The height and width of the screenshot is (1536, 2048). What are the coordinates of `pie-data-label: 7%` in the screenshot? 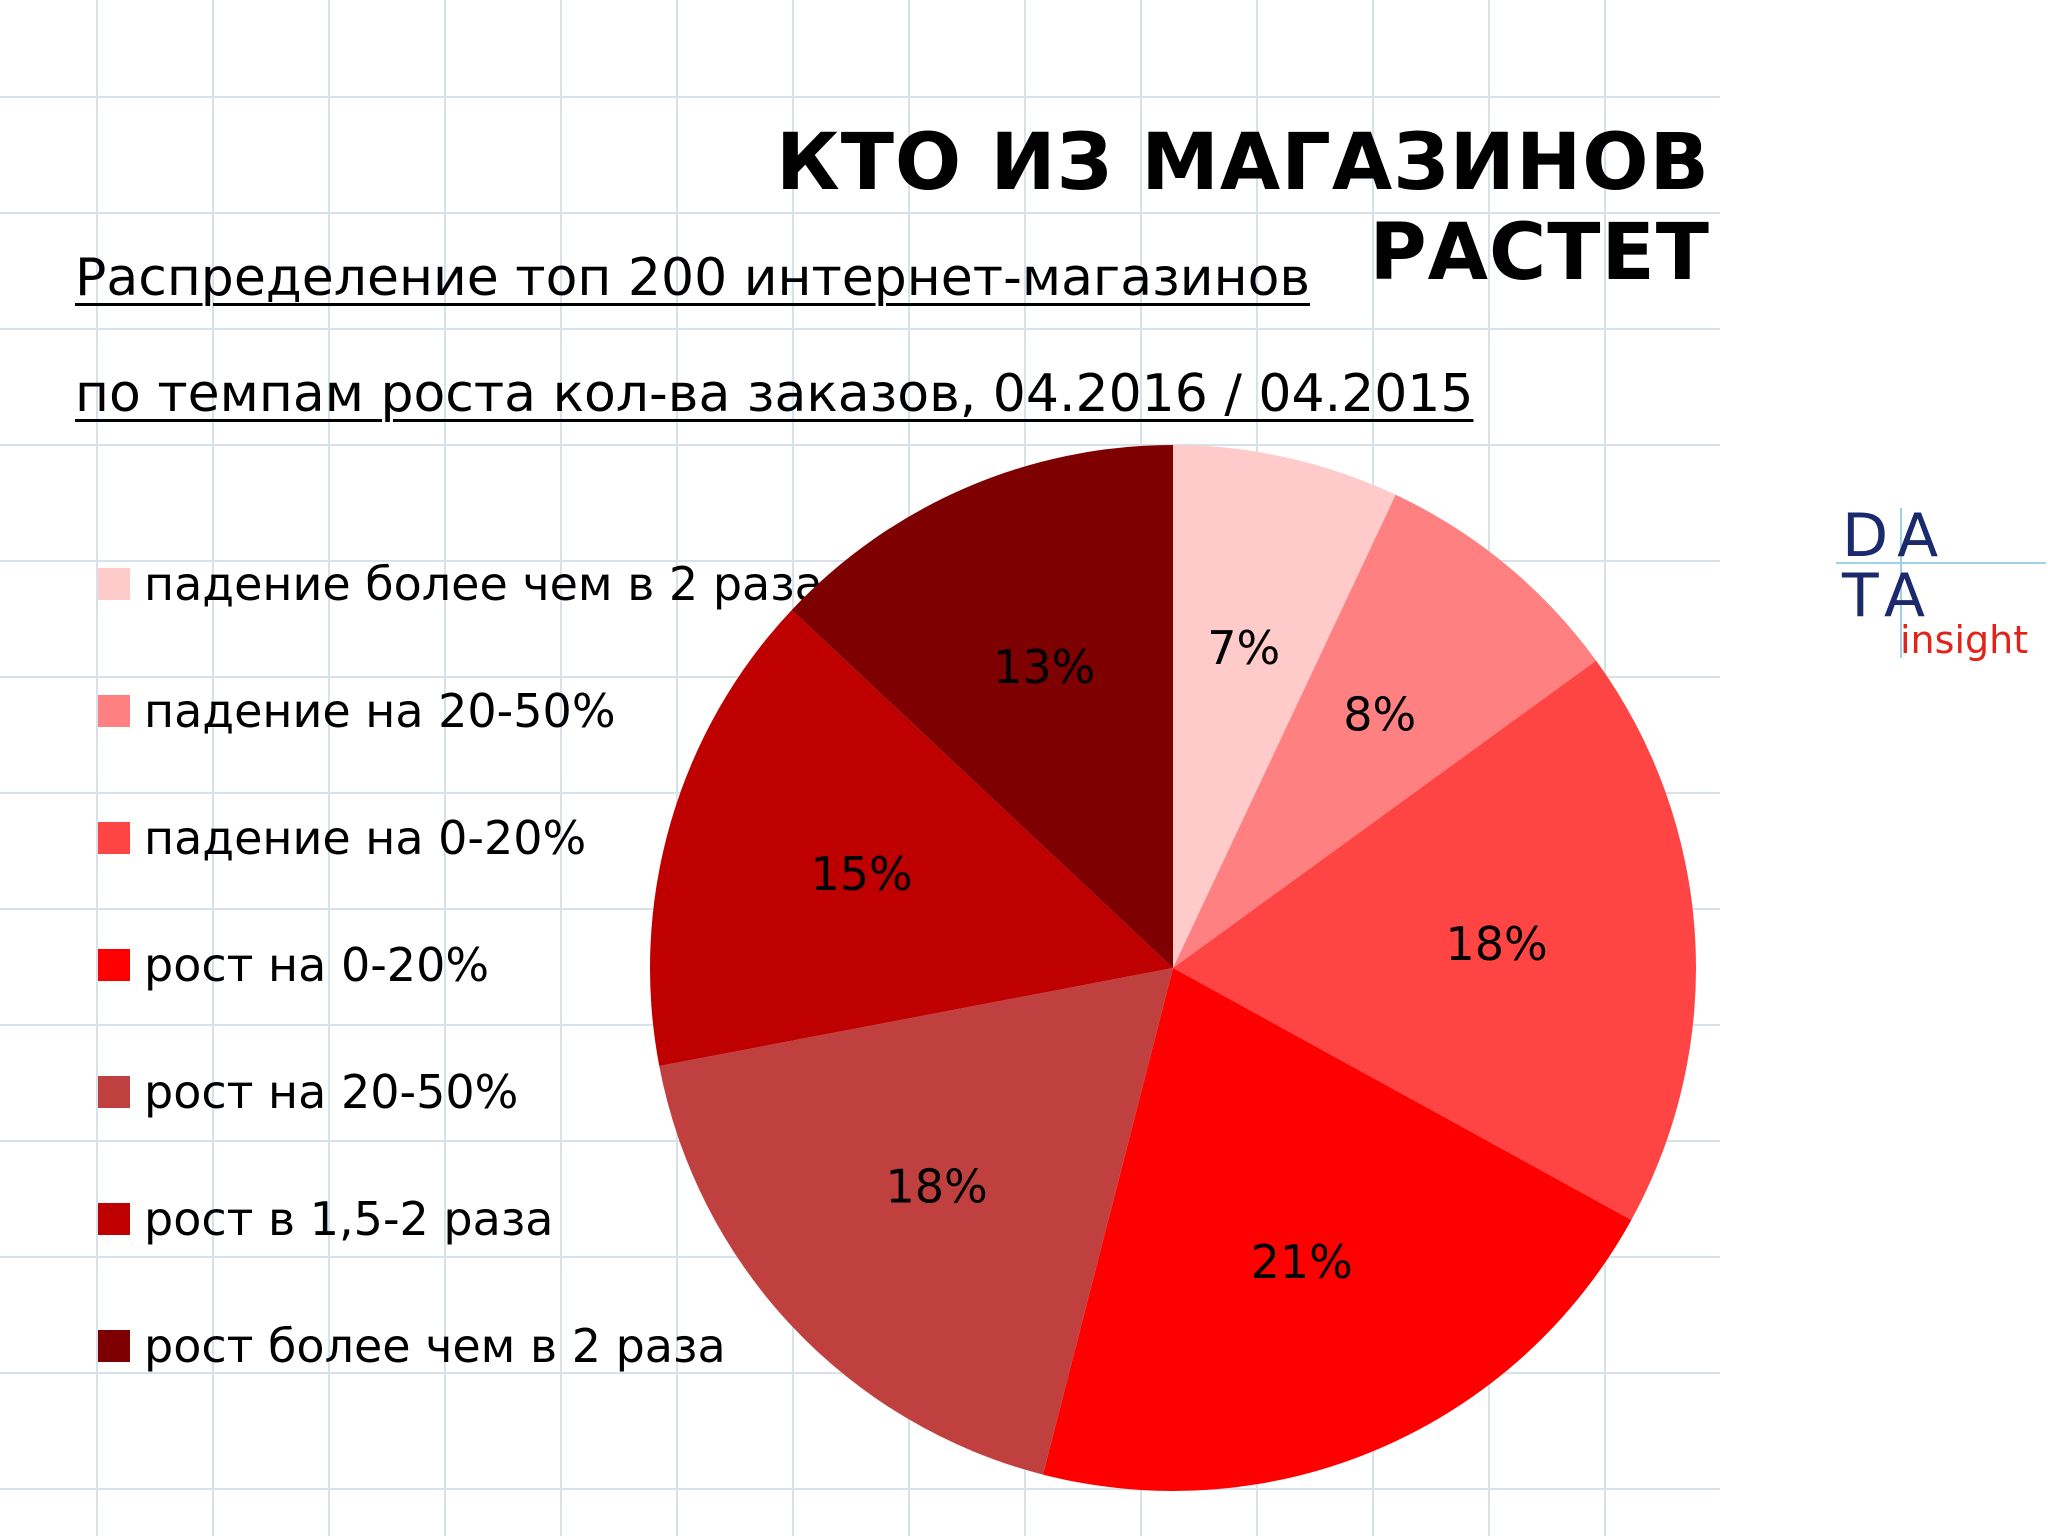 It's located at (1243, 648).